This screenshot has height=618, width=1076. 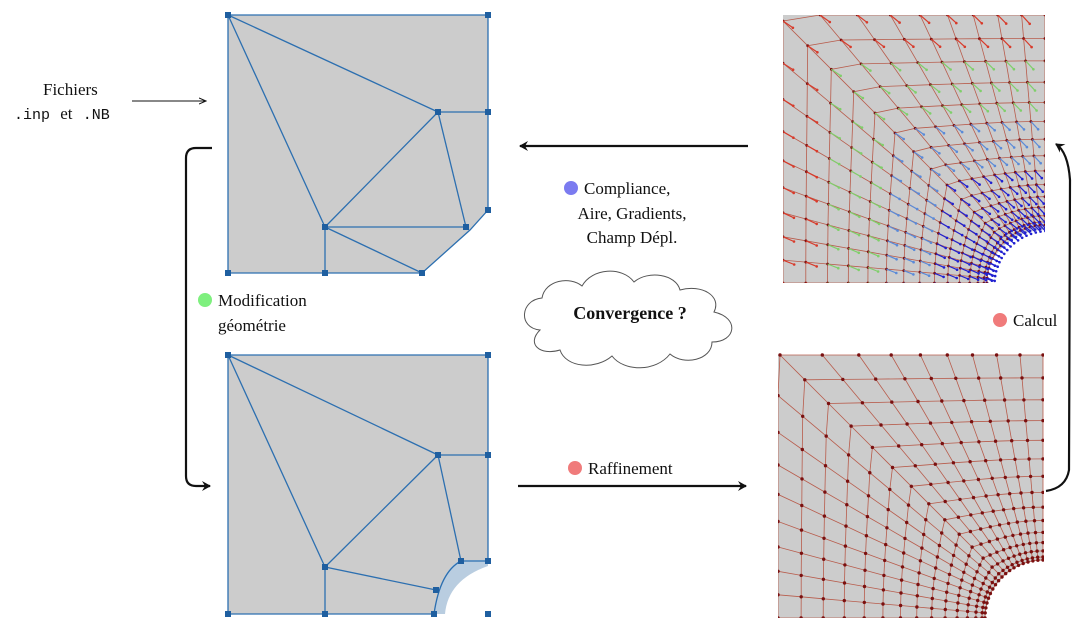 I want to click on modified-geometry-vertices, so click(x=358, y=484).